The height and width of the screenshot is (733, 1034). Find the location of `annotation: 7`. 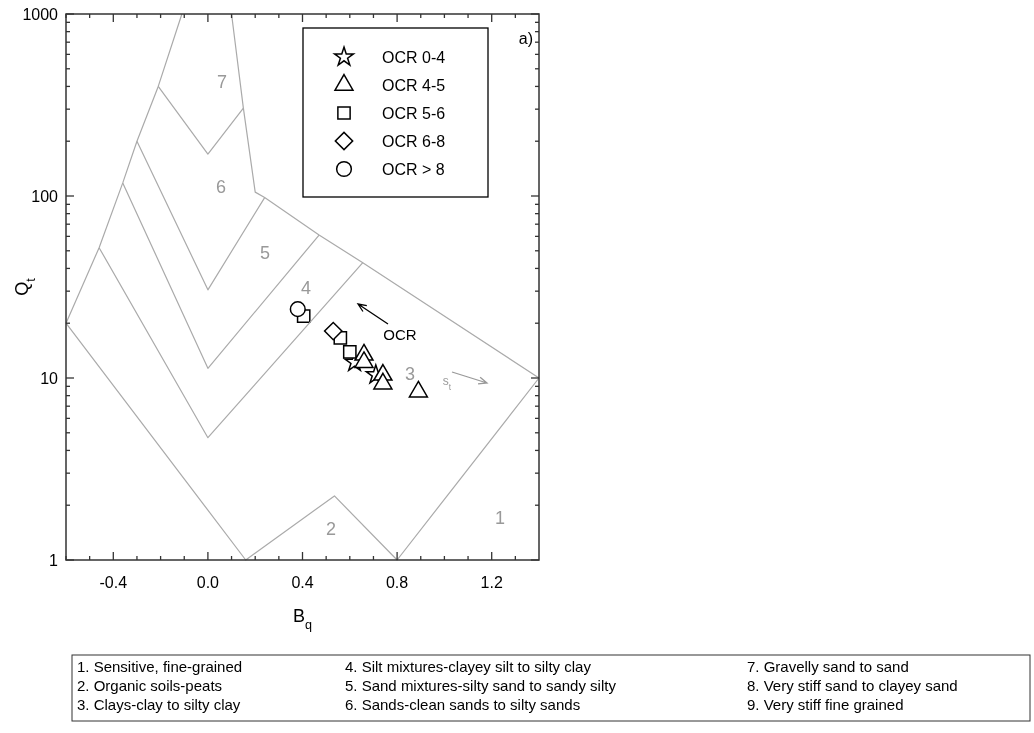

annotation: 7 is located at coordinates (222, 82).